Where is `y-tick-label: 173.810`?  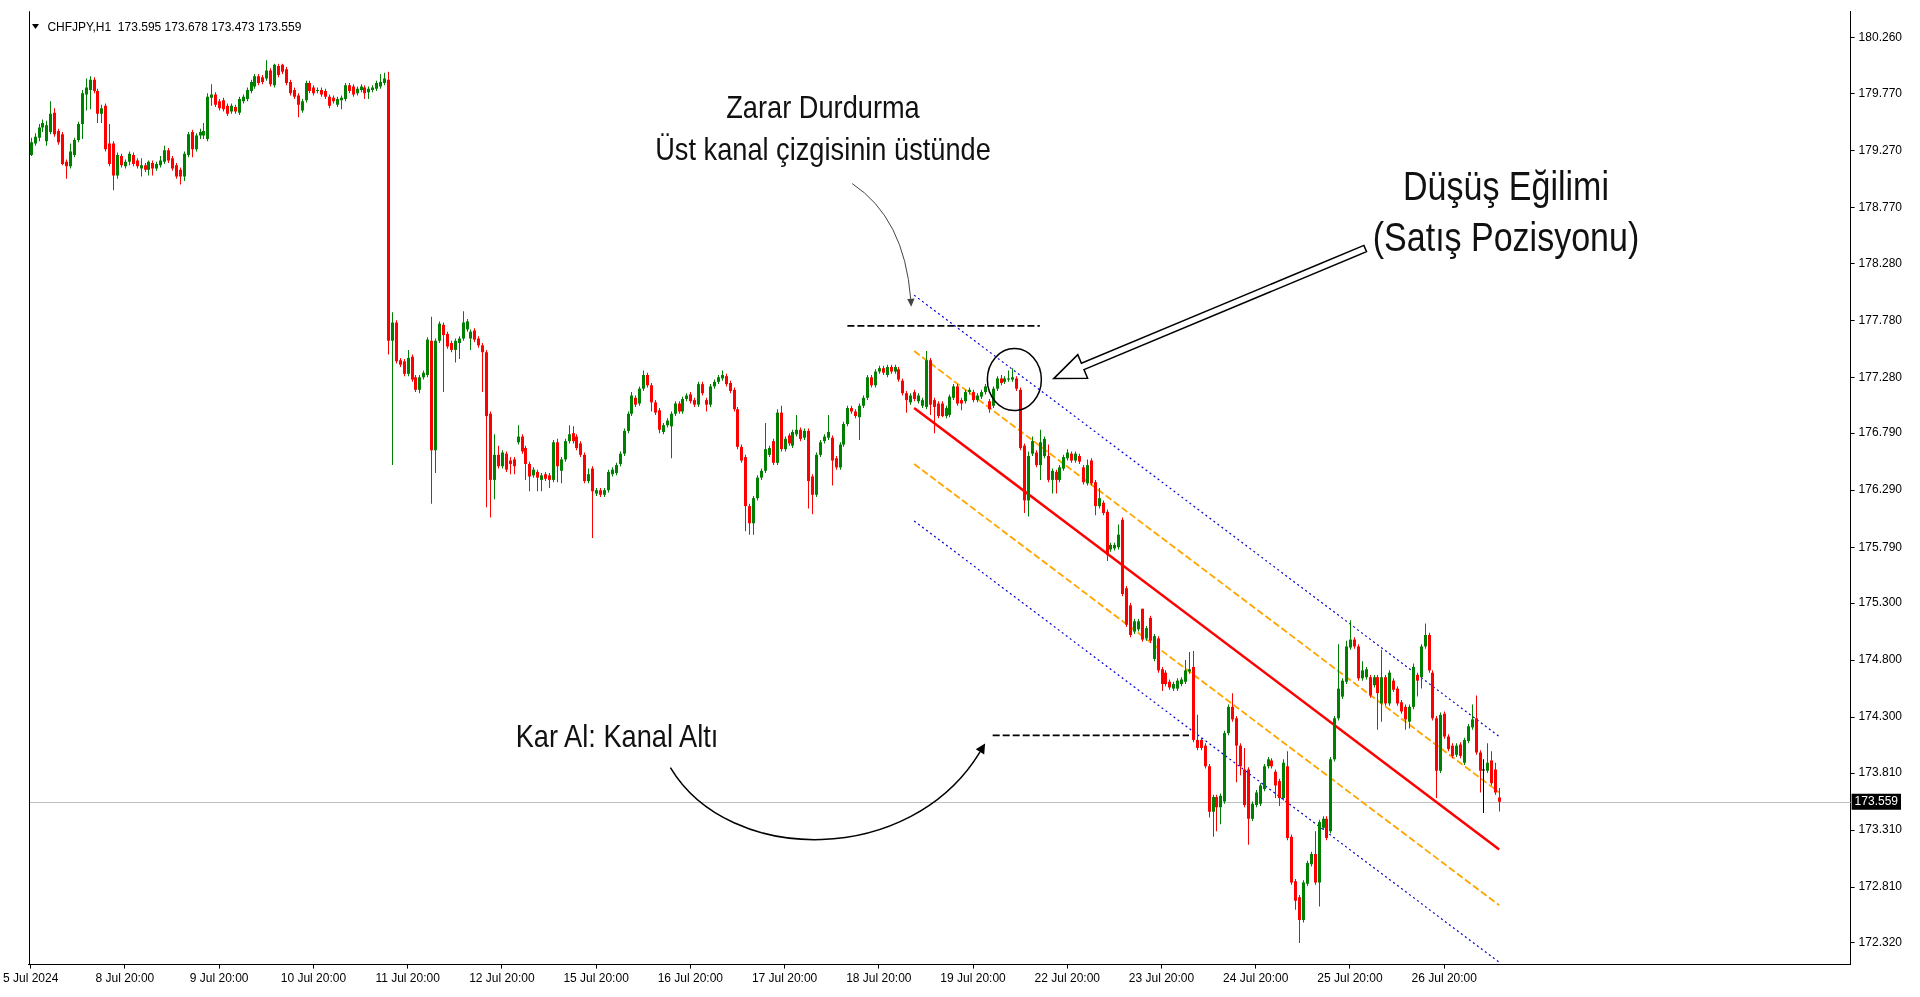 y-tick-label: 173.810 is located at coordinates (1880, 772).